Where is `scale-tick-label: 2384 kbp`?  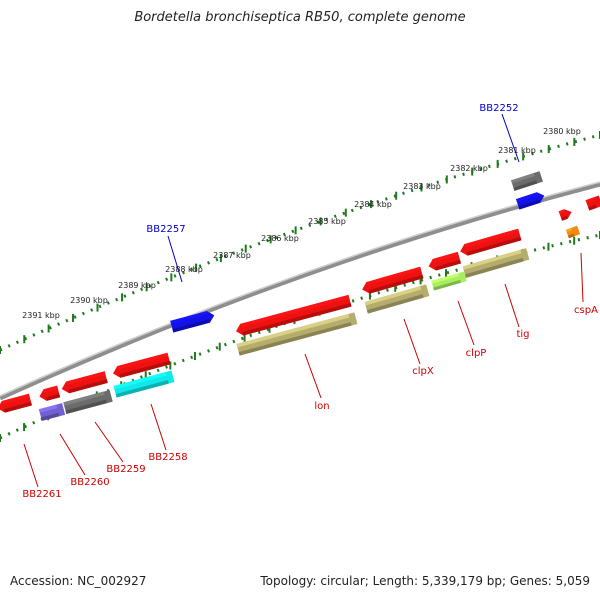
scale-tick-label: 2384 kbp is located at coordinates (373, 204).